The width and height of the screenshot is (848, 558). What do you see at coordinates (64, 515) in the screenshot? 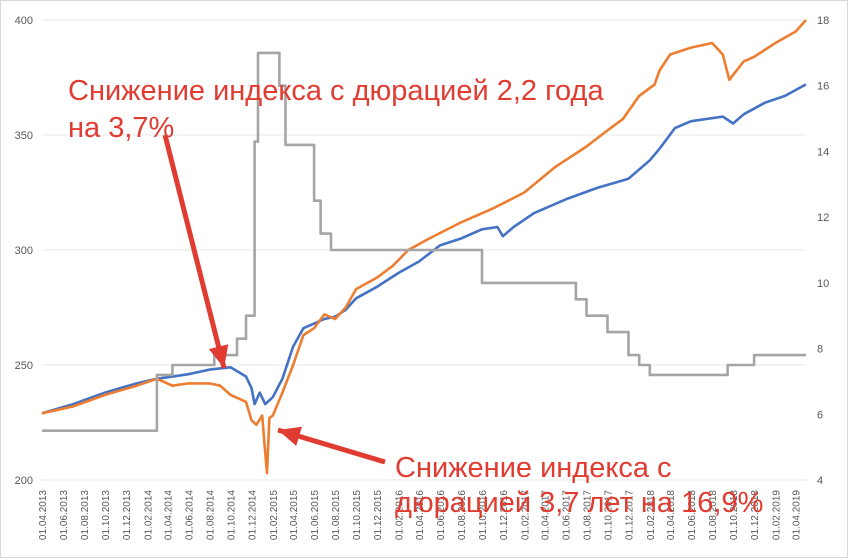
I see `x-tick-label: 01.06.2013` at bounding box center [64, 515].